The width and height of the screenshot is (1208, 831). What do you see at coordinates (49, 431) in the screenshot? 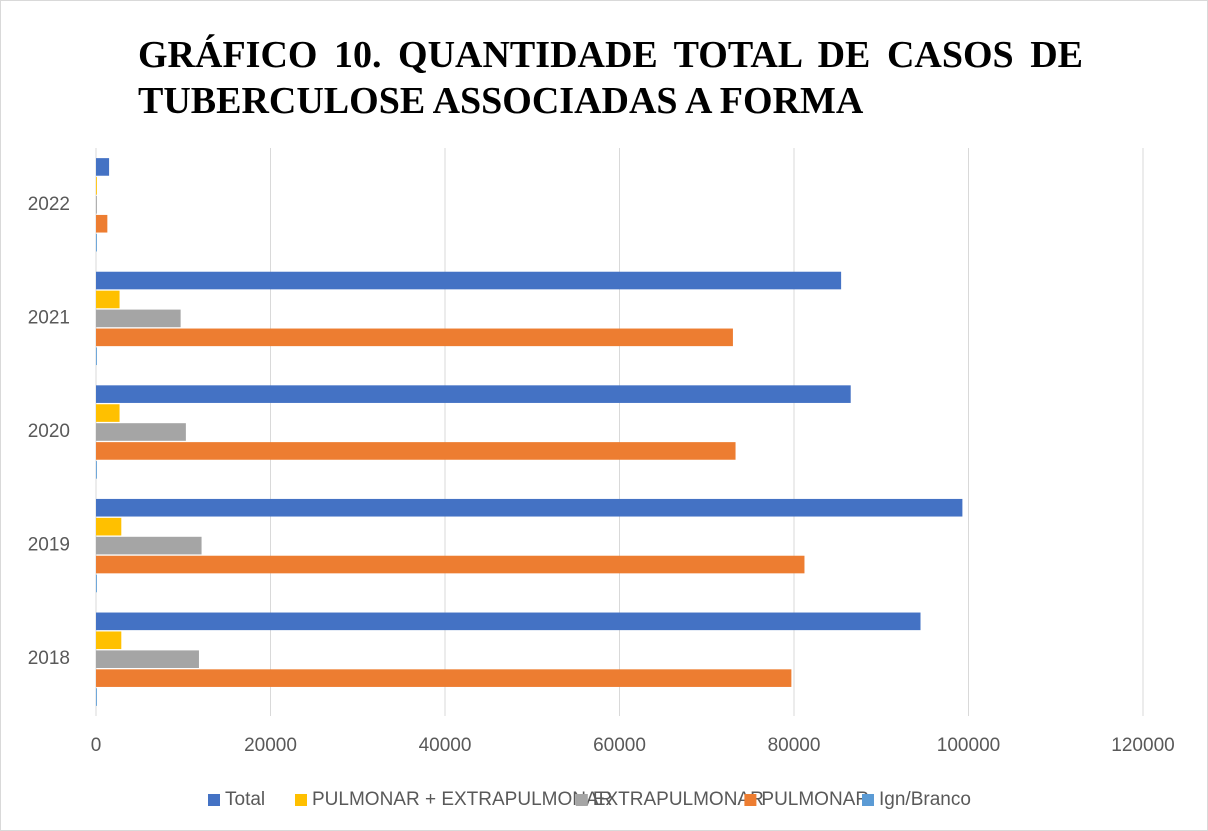
I see `y-tick-label: 2020` at bounding box center [49, 431].